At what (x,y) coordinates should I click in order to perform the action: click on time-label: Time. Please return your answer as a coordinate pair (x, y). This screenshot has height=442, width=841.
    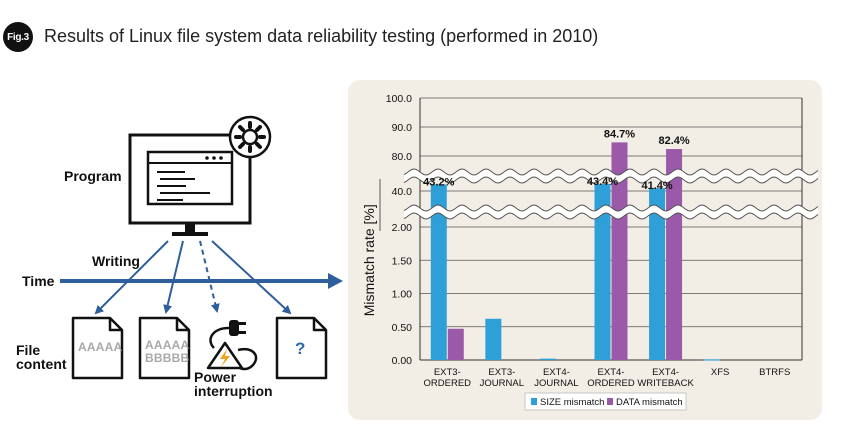
    Looking at the image, I should click on (38, 281).